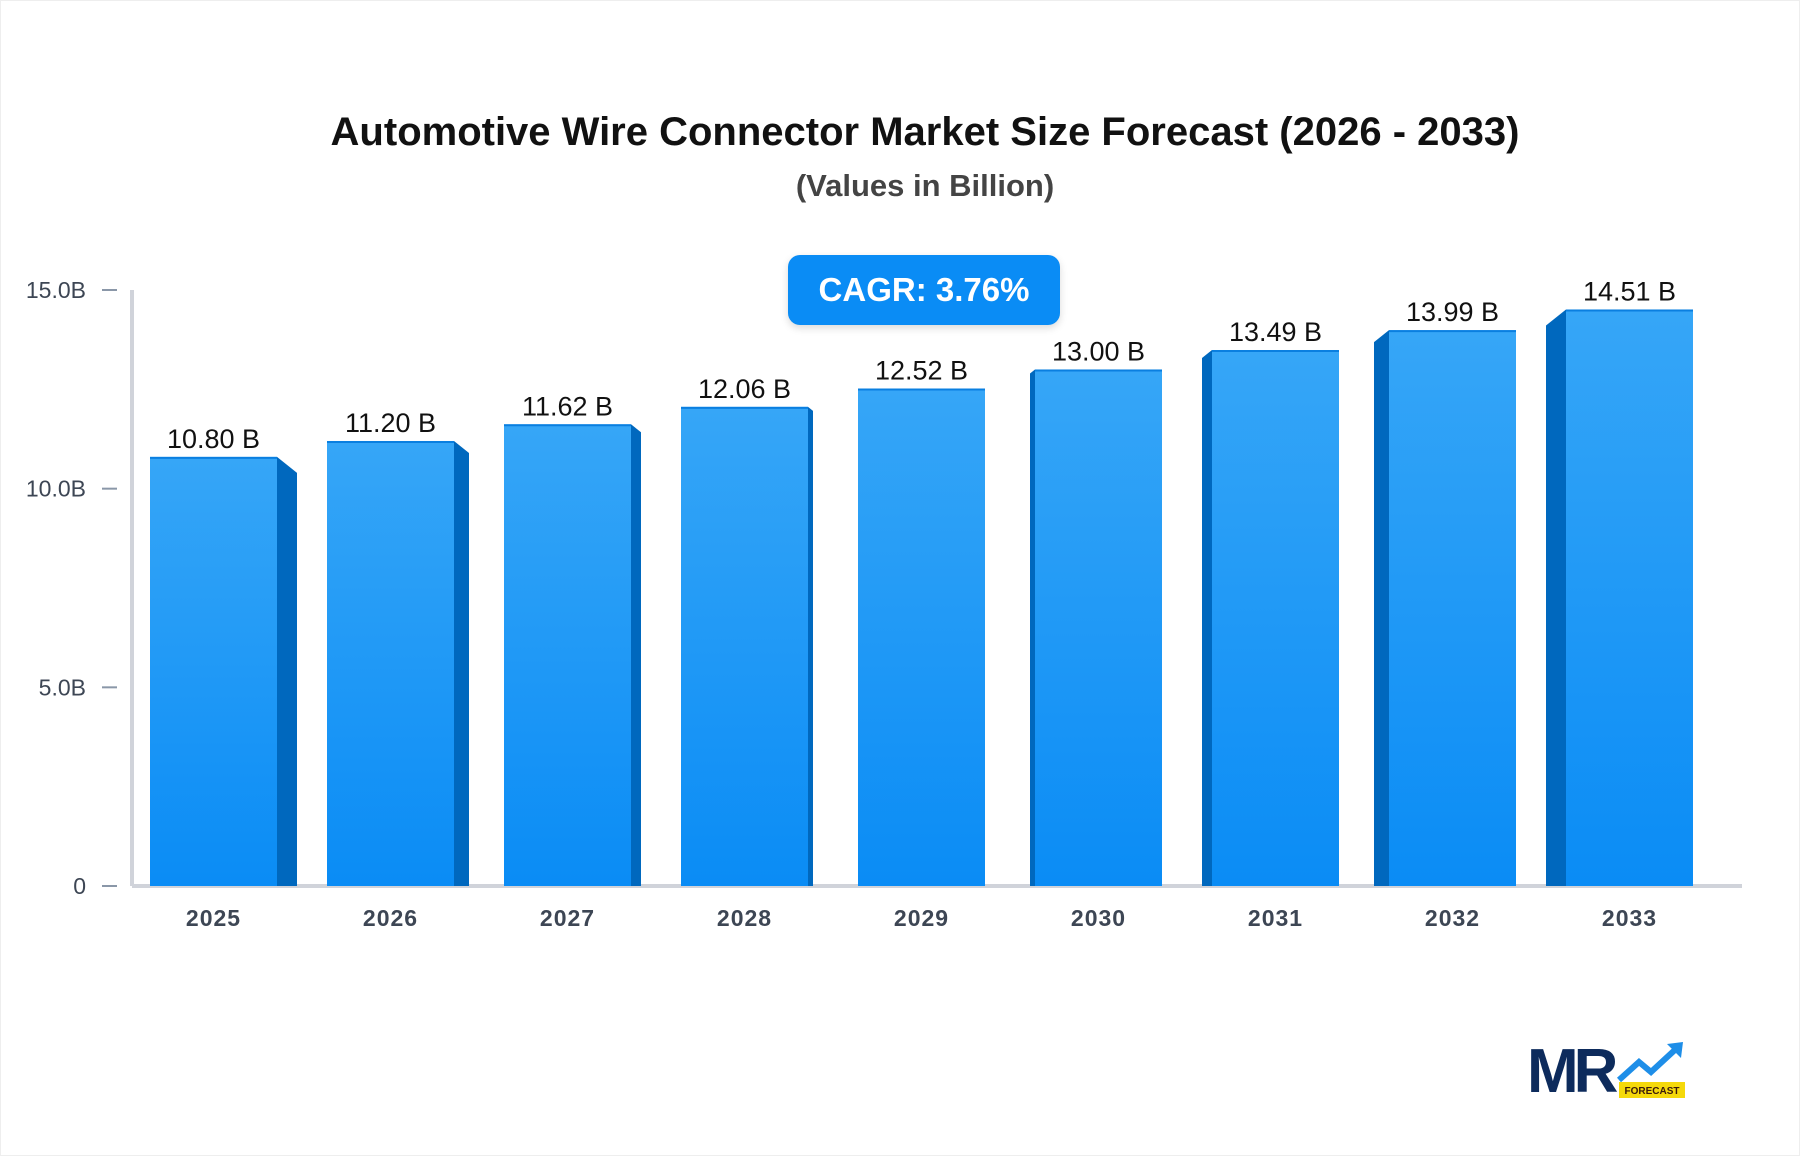  Describe the element at coordinates (1452, 918) in the screenshot. I see `x-tick-label: 2032` at that location.